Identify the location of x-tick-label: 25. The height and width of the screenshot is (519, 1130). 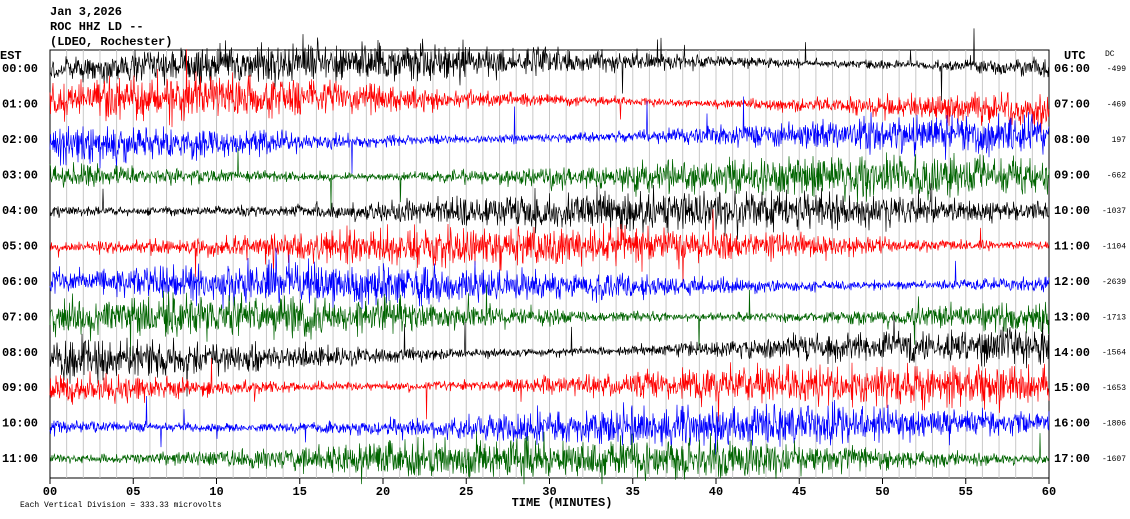
(466, 492).